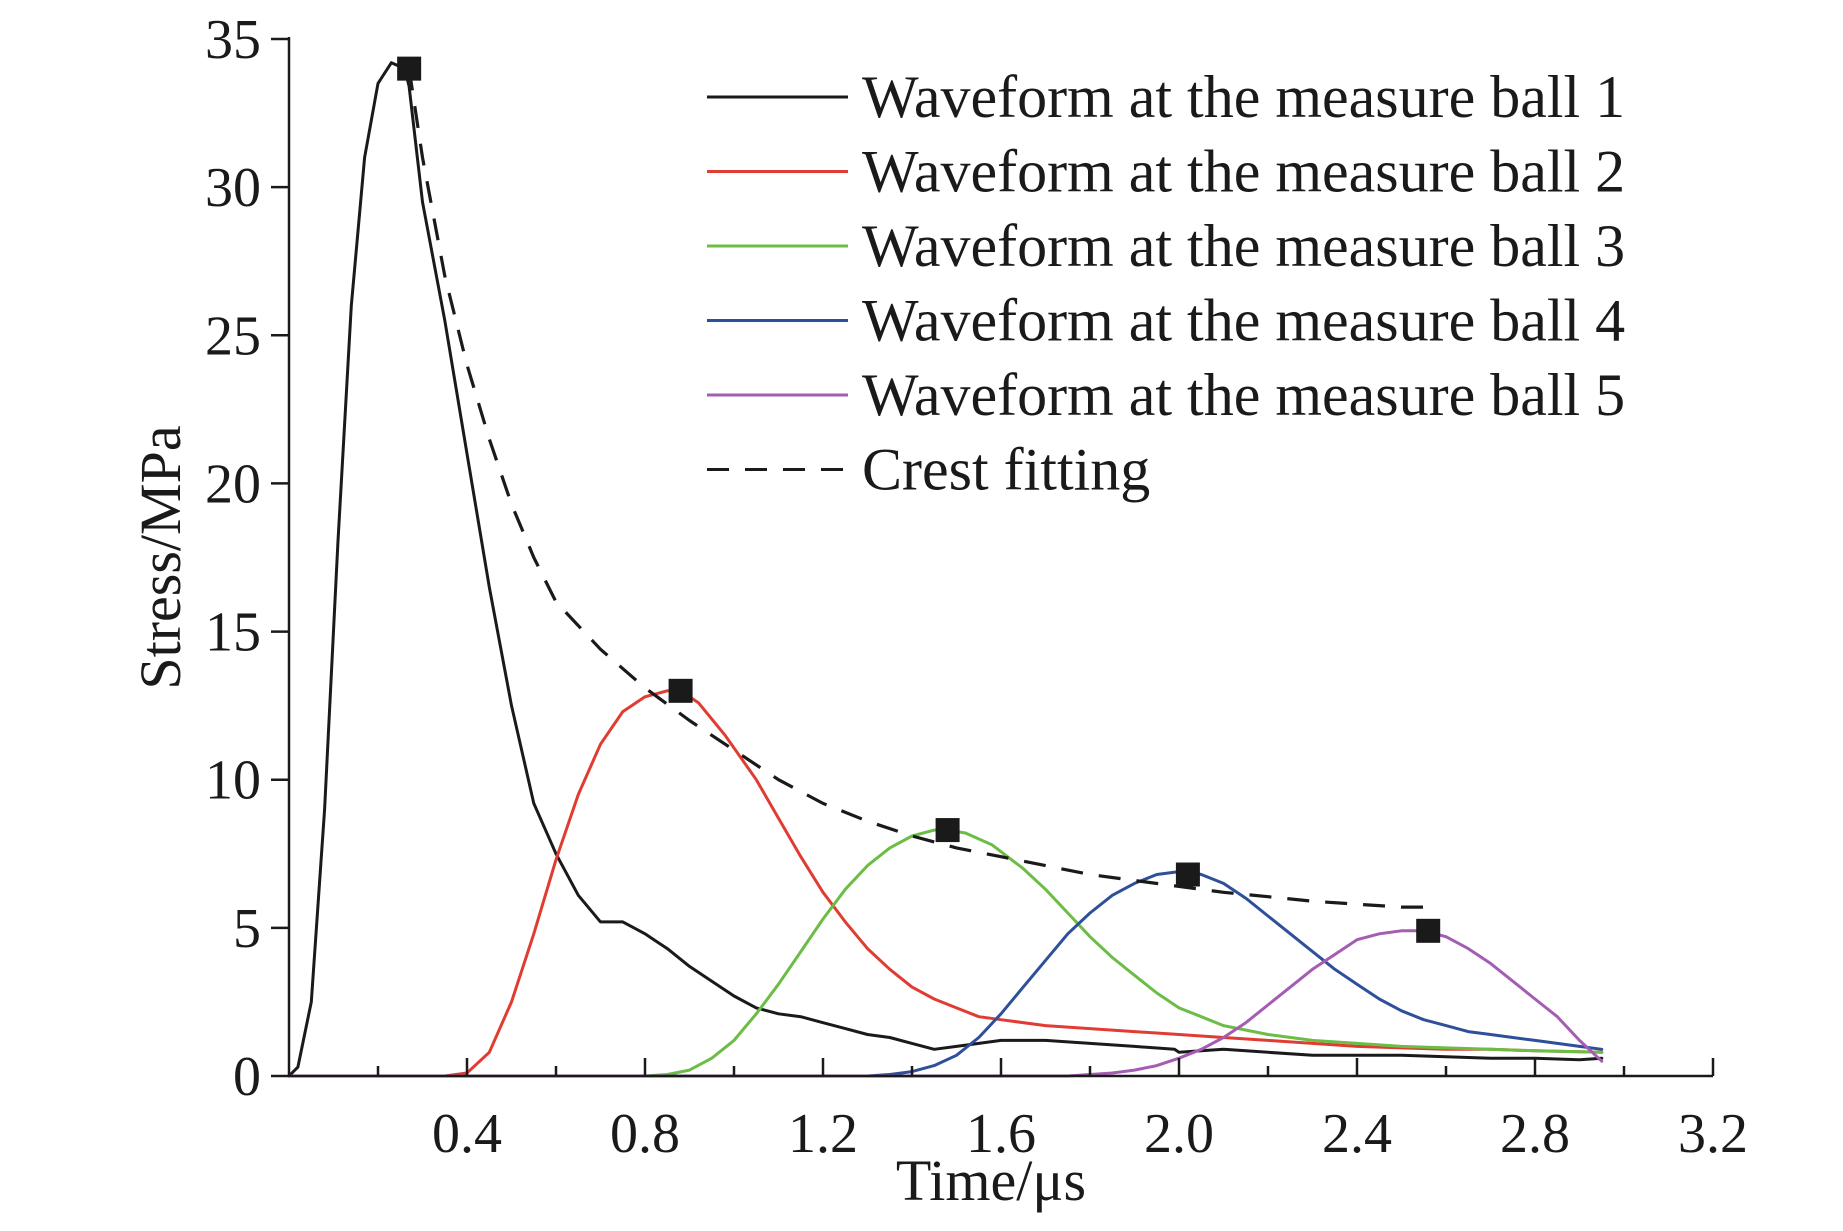  I want to click on legend-label-waveform-at-the-measure-ball-2: Waveform at the measure ball 2, so click(1243, 172).